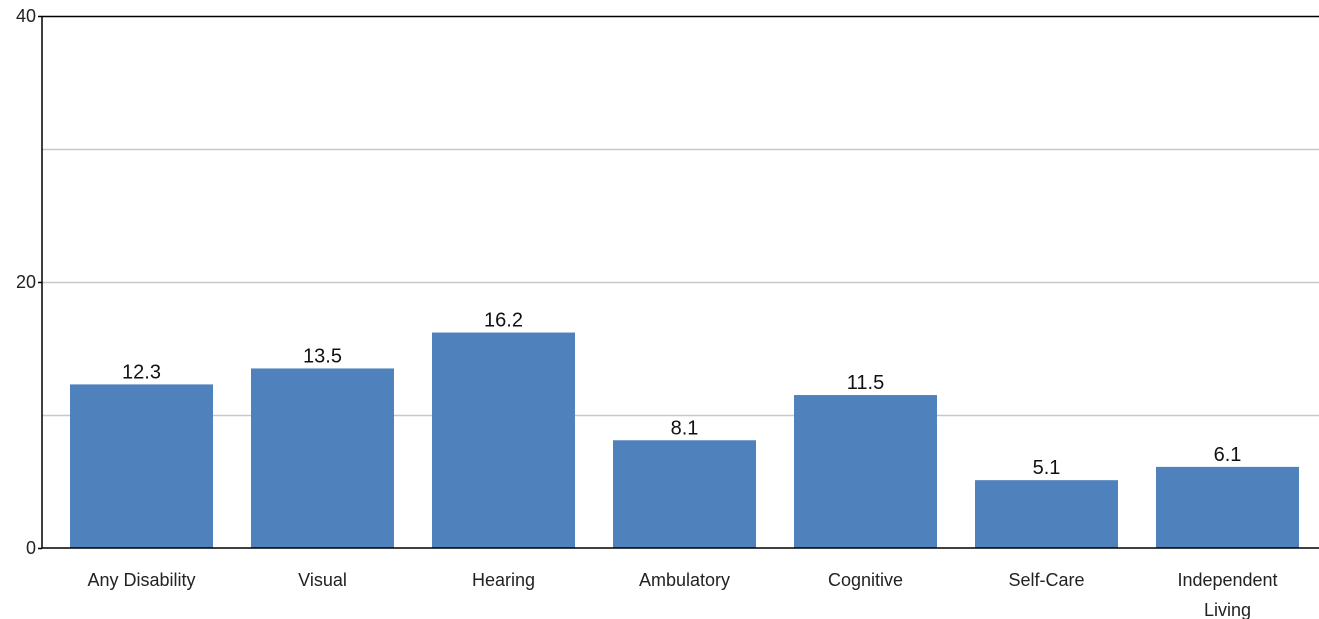 The height and width of the screenshot is (619, 1319). What do you see at coordinates (322, 580) in the screenshot?
I see `x-category-label: Visual` at bounding box center [322, 580].